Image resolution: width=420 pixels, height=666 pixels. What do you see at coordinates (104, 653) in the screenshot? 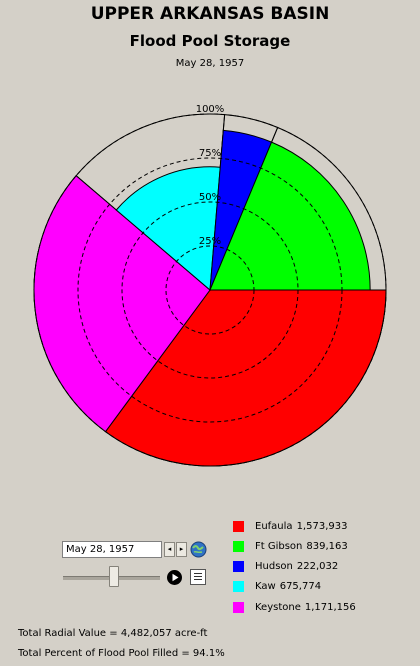
I see `total-percent-label: Total Percent of Flood Pool Filled =` at bounding box center [104, 653].